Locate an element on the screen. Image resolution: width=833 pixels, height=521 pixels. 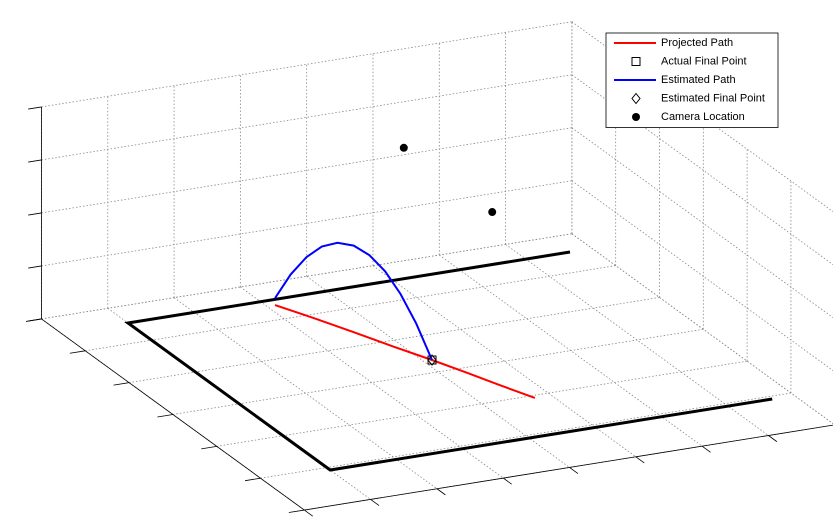
legend-label: Projected Path is located at coordinates (697, 43).